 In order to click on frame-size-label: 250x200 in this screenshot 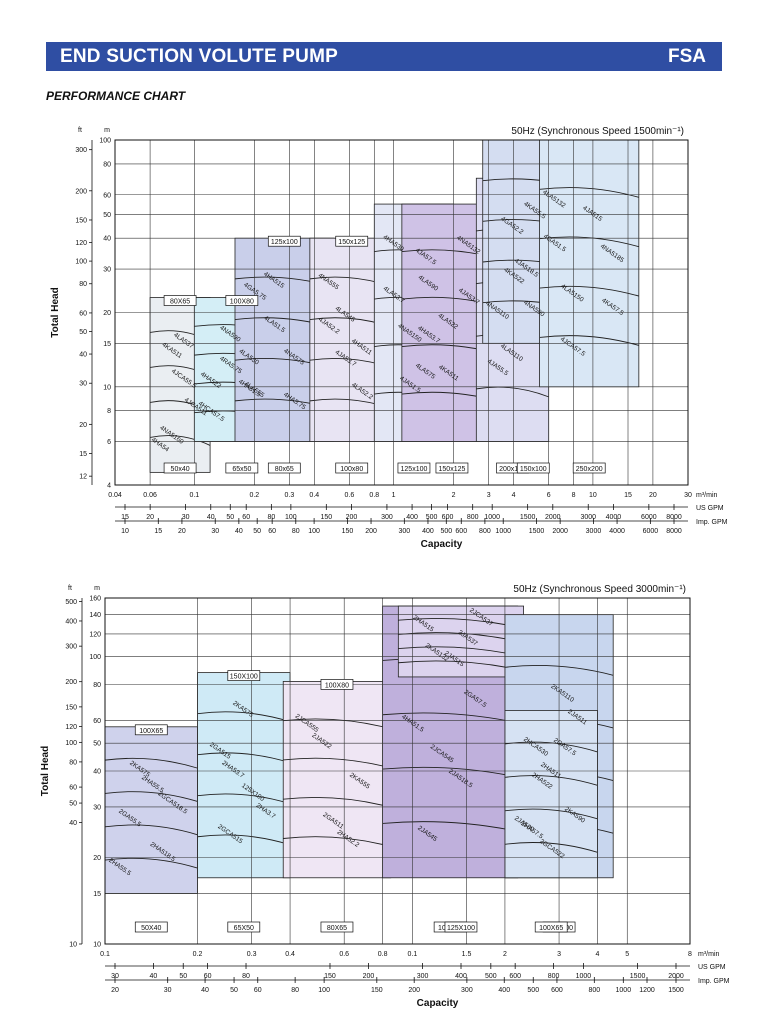, I will do `click(589, 469)`.